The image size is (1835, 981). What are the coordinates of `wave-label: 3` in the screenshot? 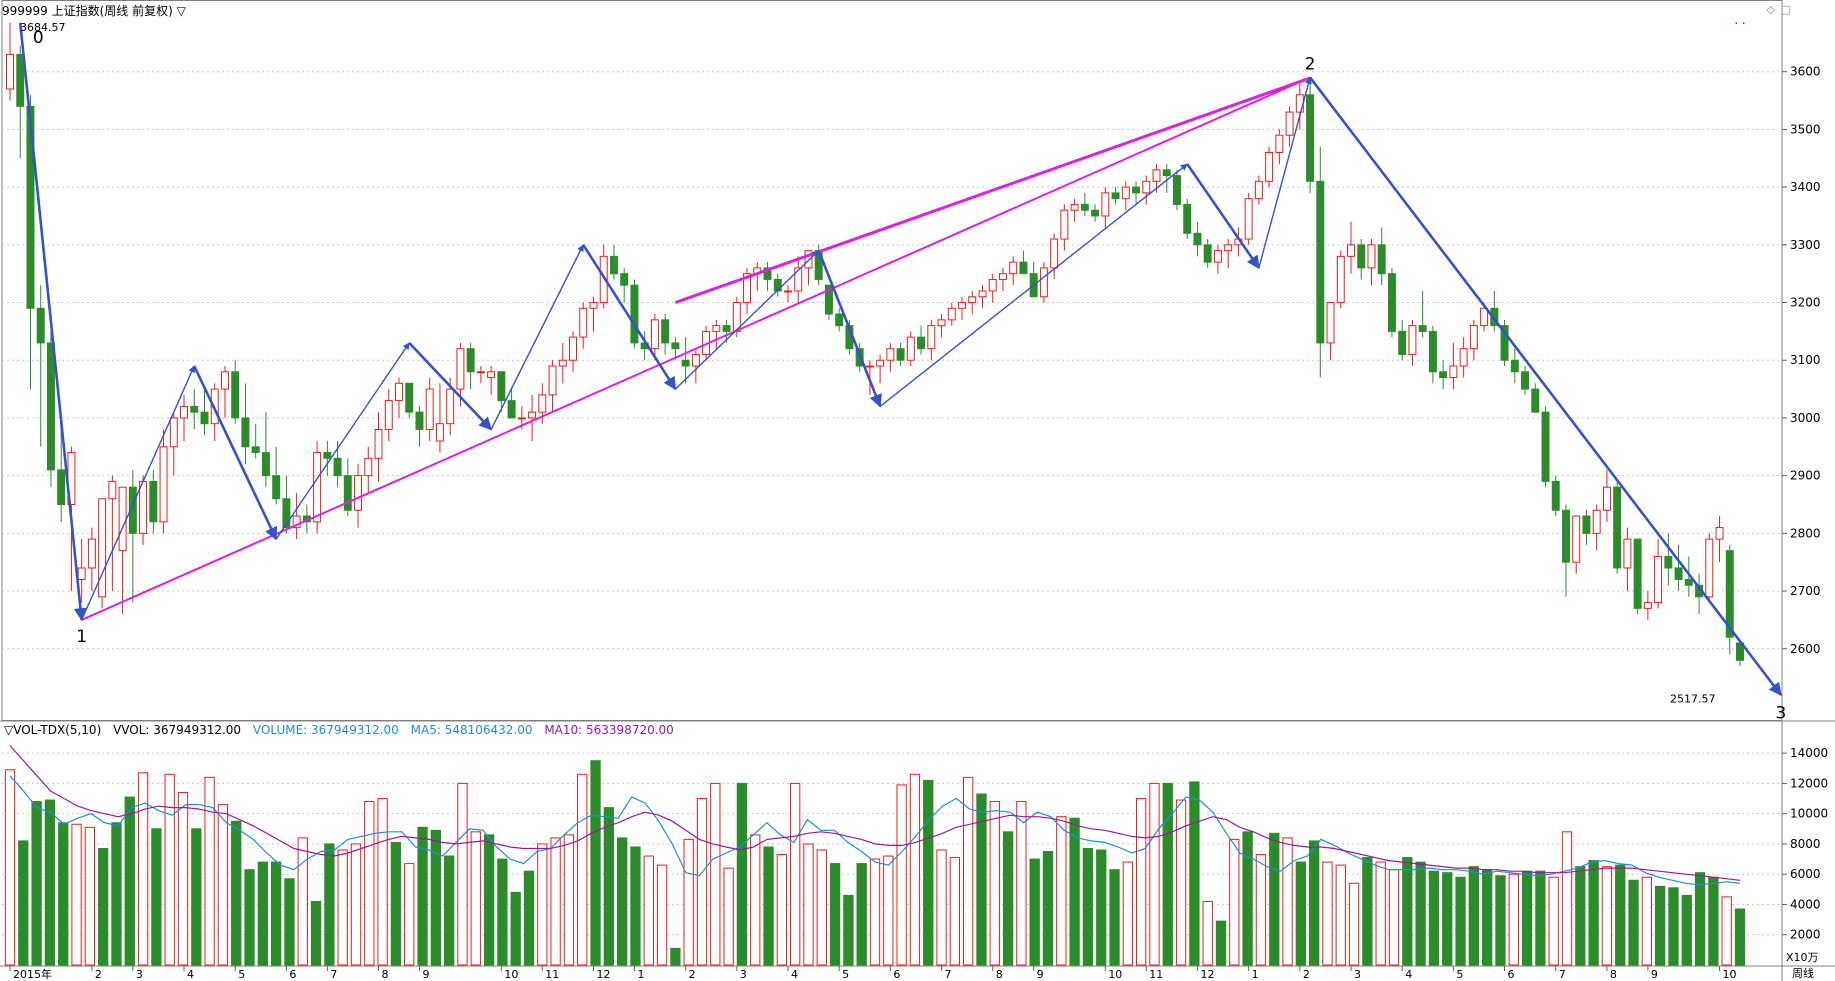 It's located at (1781, 713).